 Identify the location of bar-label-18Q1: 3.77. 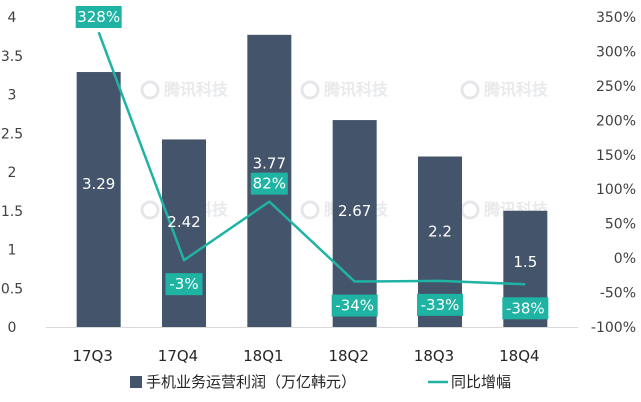
(269, 163).